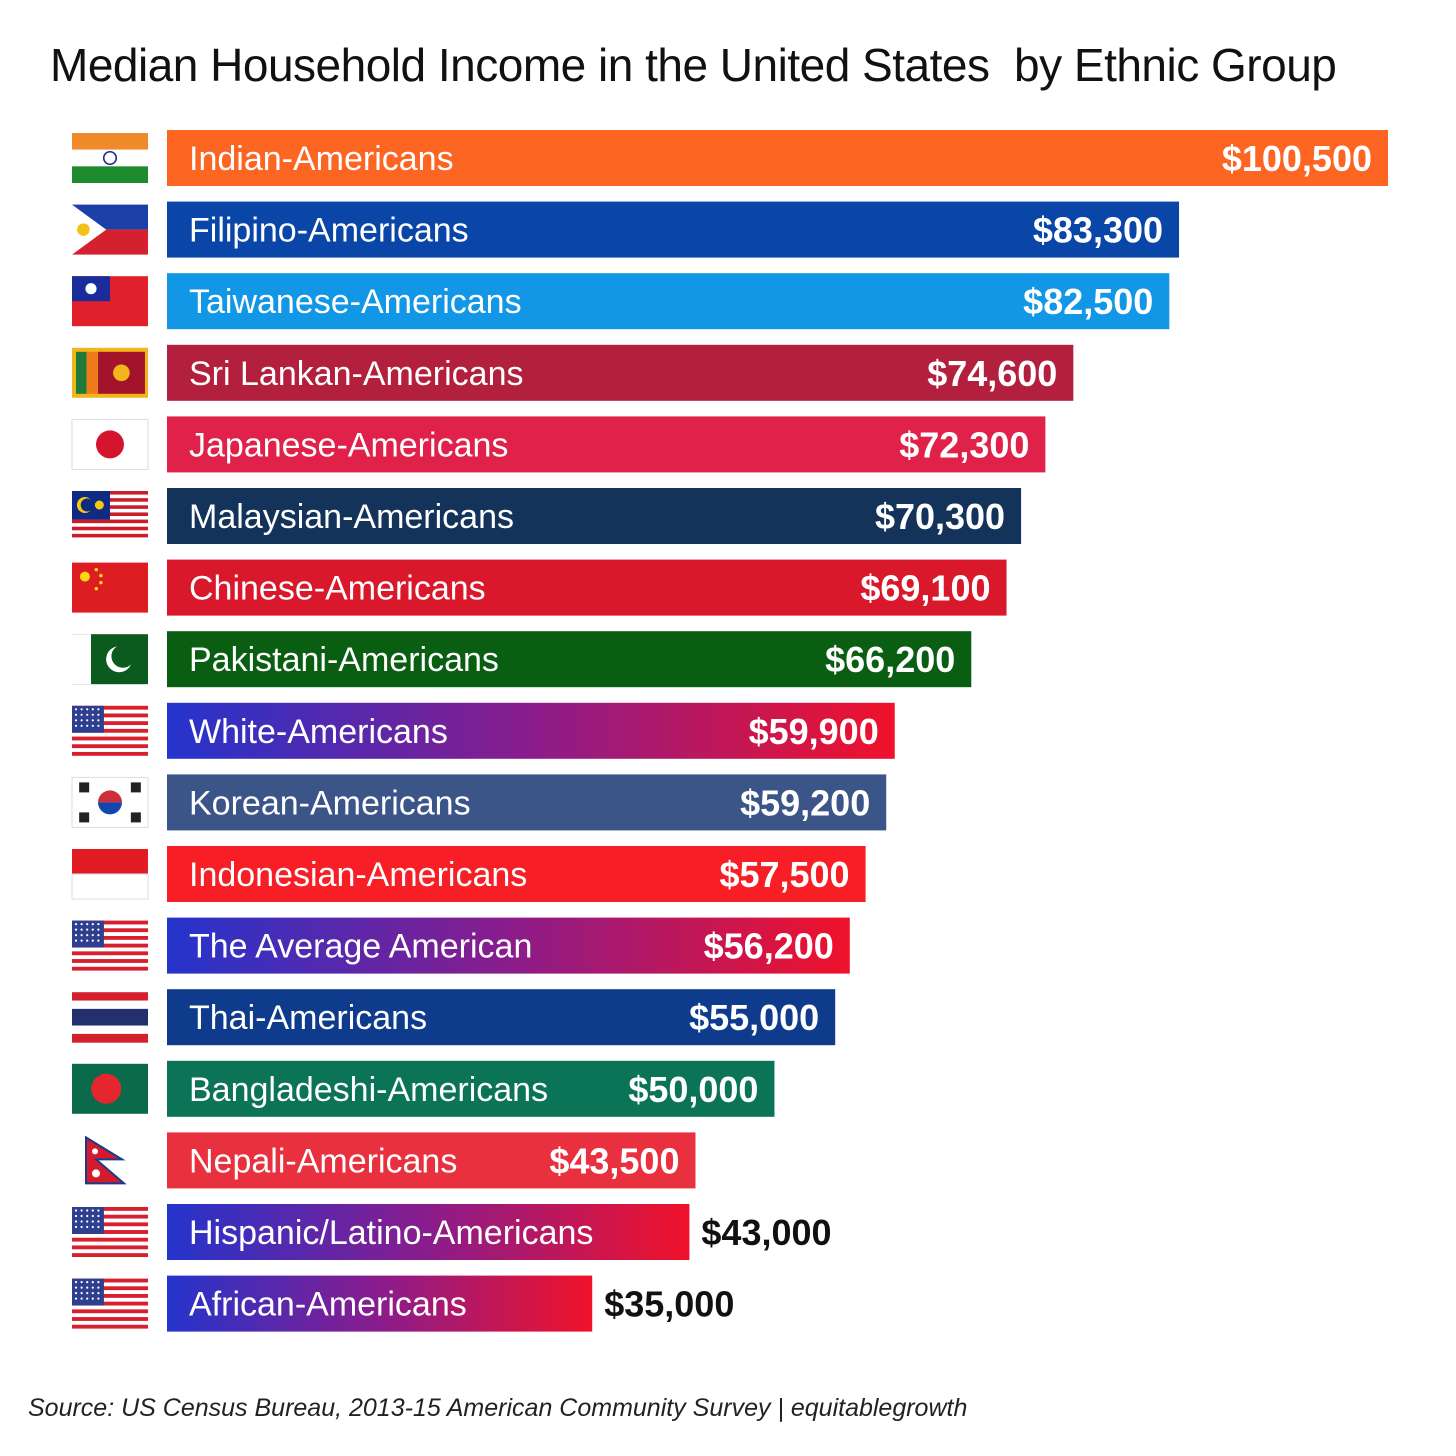 This screenshot has height=1456, width=1456. Describe the element at coordinates (769, 946) in the screenshot. I see `value-label: $56,200` at that location.